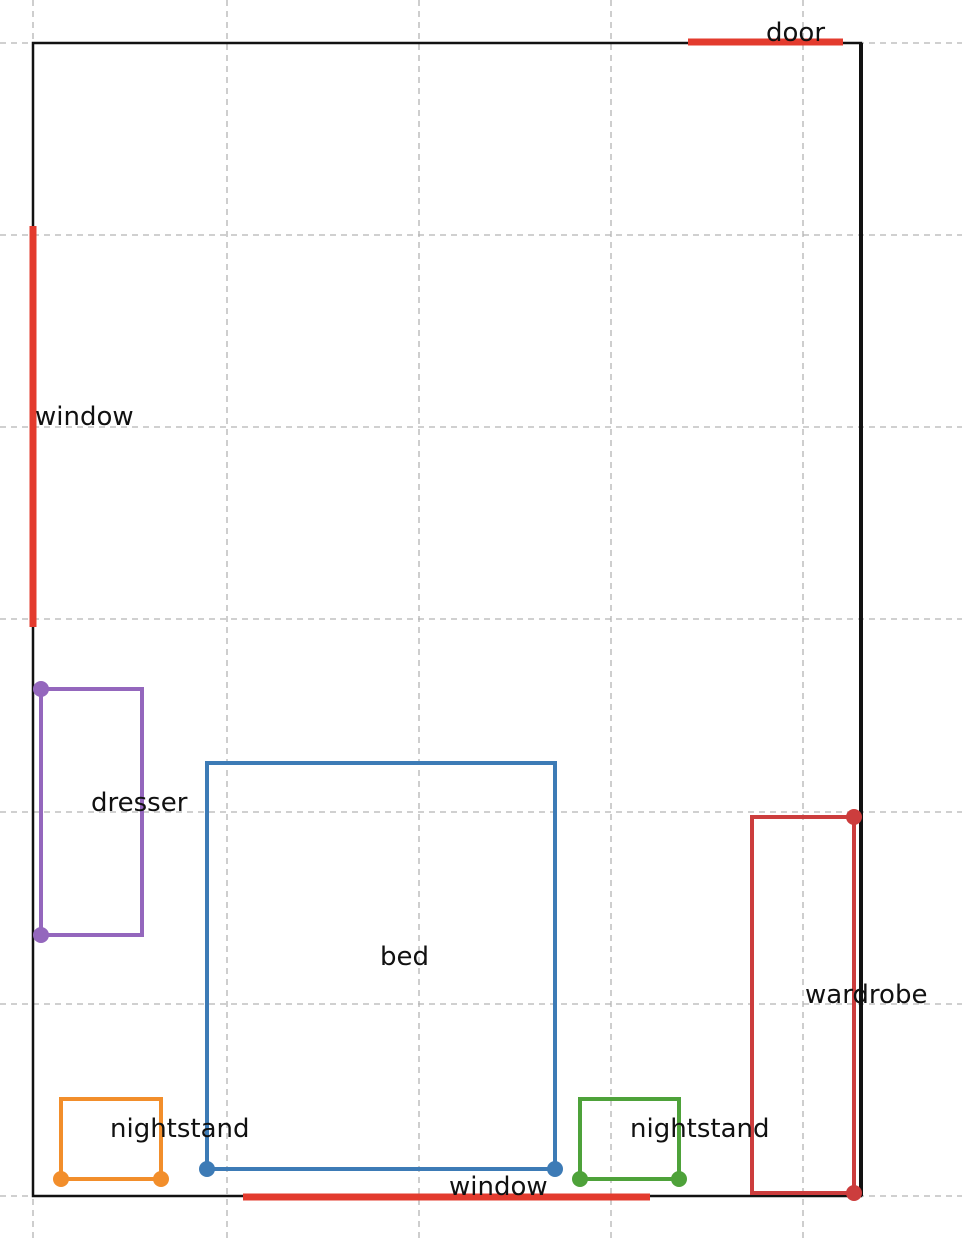  I want to click on nightstand-right-anchor-left, so click(580, 1179).